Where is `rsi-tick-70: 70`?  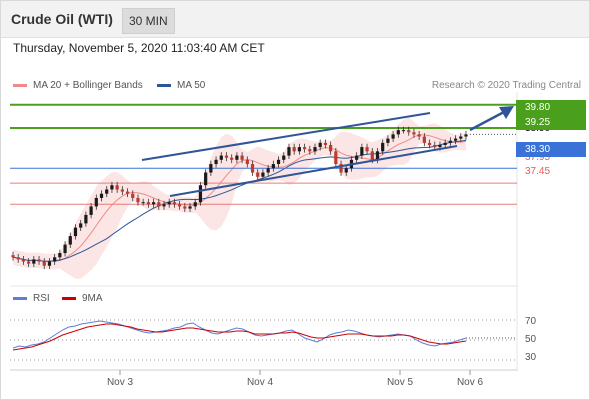 rsi-tick-70: 70 is located at coordinates (531, 321).